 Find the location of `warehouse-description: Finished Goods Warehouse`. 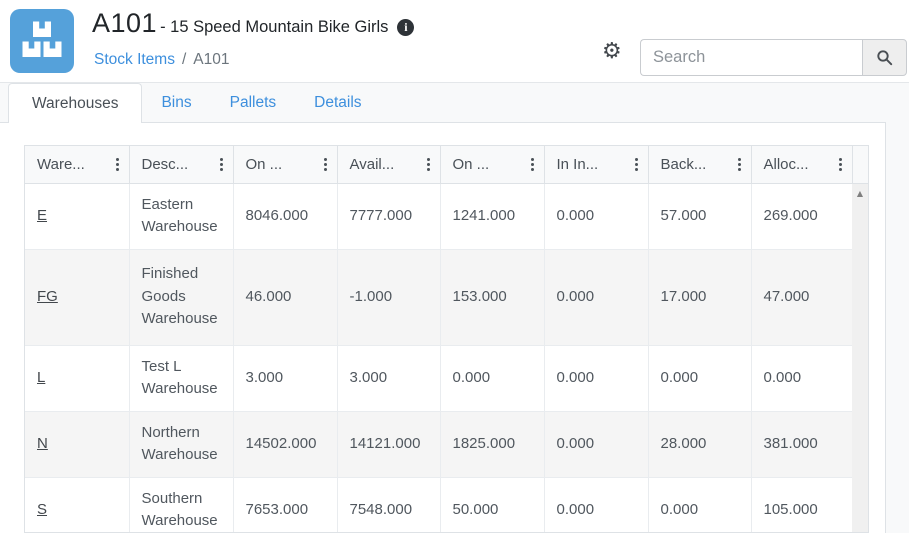

warehouse-description: Finished Goods Warehouse is located at coordinates (181, 297).